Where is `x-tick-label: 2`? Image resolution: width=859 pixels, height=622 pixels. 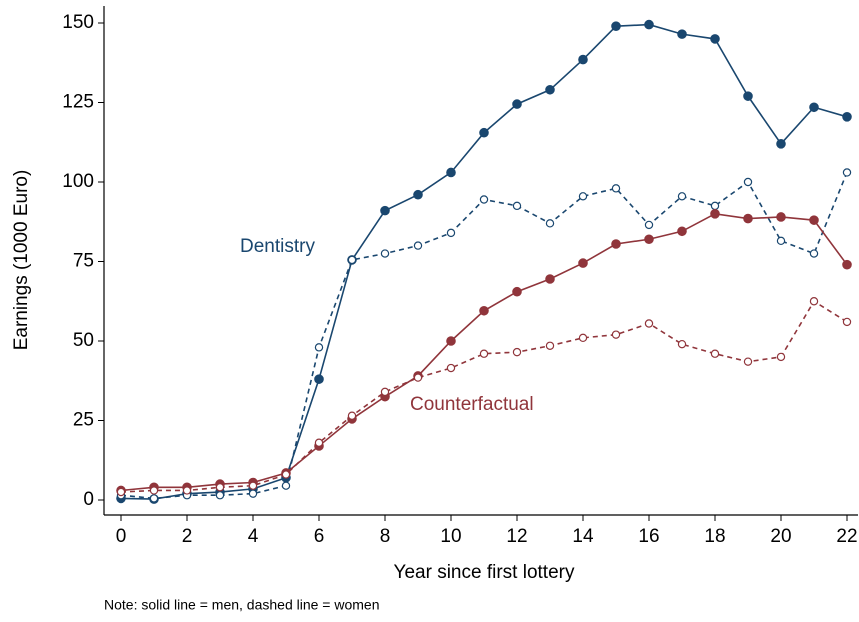 x-tick-label: 2 is located at coordinates (187, 536).